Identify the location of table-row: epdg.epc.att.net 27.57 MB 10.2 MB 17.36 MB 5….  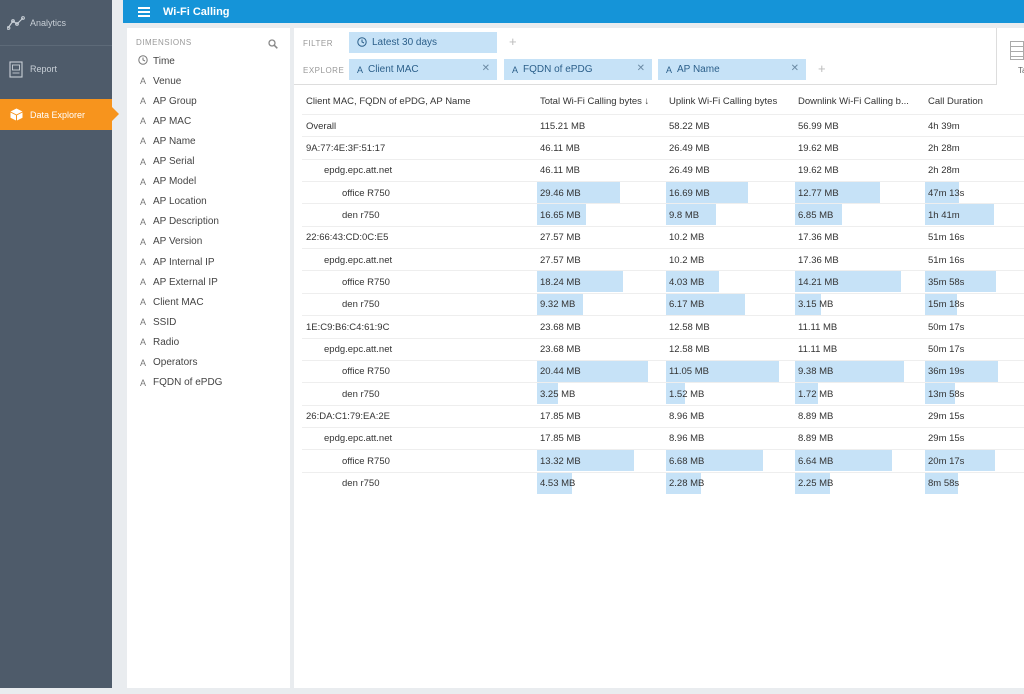
(663, 259).